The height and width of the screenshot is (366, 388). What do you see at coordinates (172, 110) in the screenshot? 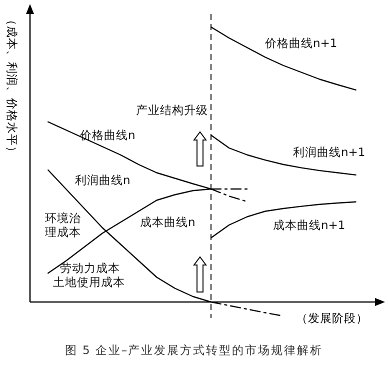
I see `annotation: 产业结构升级` at bounding box center [172, 110].